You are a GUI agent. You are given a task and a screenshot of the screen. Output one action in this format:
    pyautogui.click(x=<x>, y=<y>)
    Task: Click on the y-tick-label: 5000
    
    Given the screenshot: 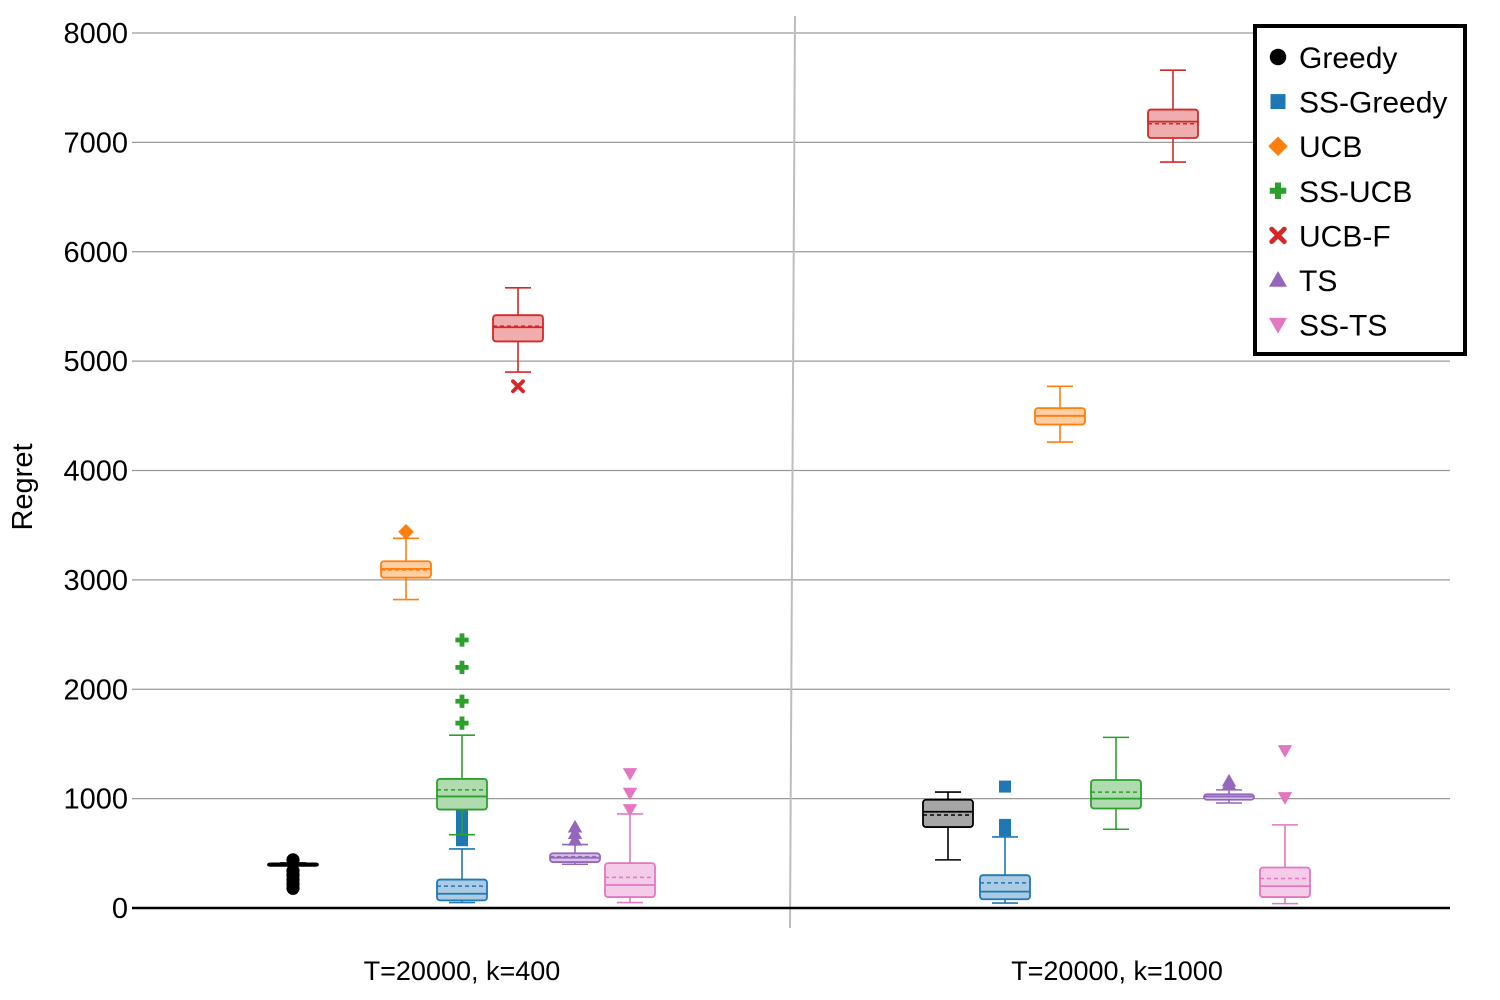 What is the action you would take?
    pyautogui.click(x=95, y=362)
    